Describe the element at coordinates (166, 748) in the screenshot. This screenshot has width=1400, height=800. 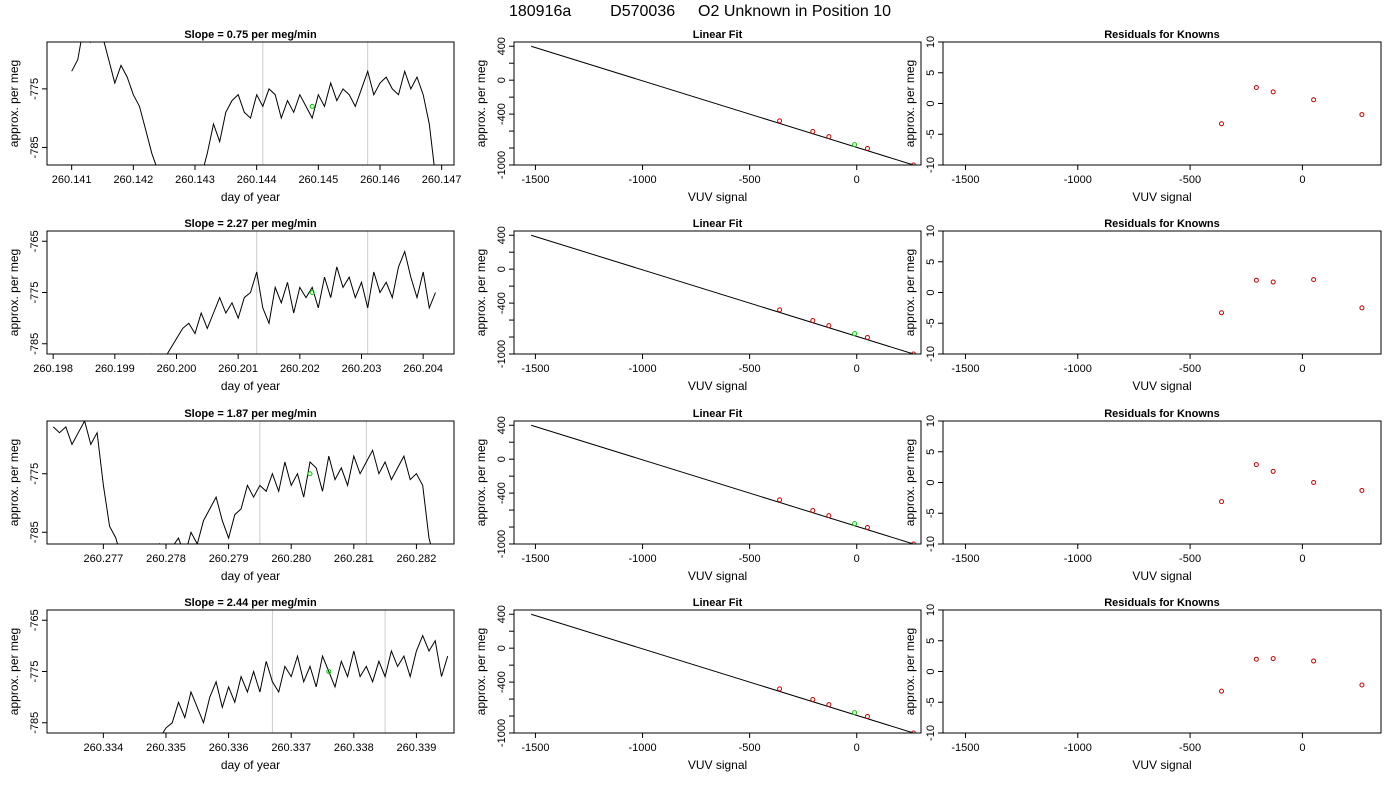
I see `x-tick-label: 260.335` at that location.